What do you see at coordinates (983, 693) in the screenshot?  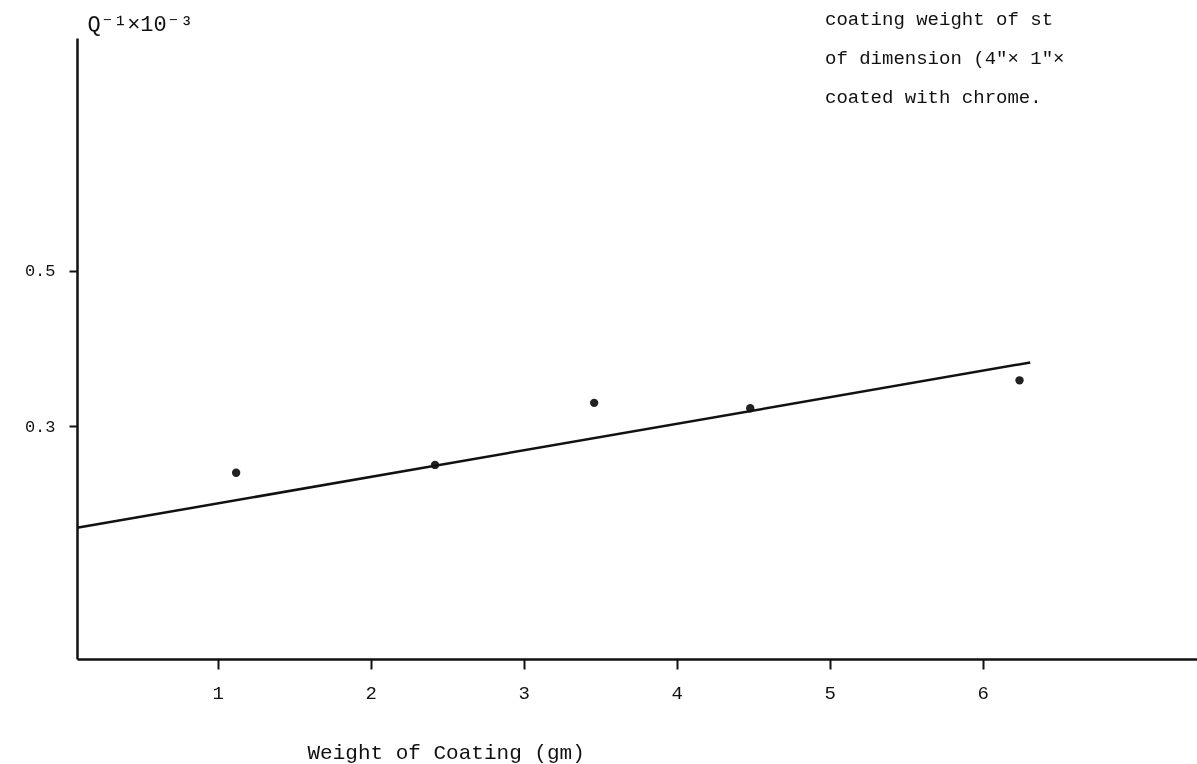 I see `x-tick-label: 6` at bounding box center [983, 693].